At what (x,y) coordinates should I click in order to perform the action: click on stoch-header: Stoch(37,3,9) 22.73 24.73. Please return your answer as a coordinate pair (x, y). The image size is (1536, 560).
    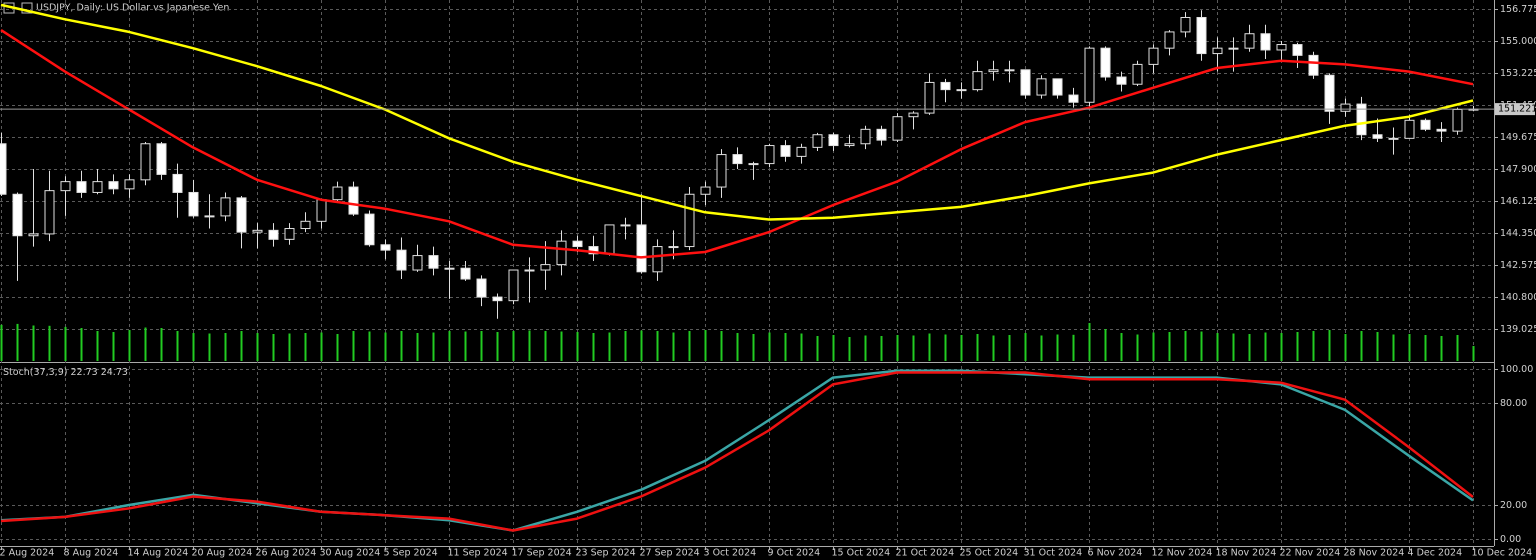
    Looking at the image, I should click on (65, 372).